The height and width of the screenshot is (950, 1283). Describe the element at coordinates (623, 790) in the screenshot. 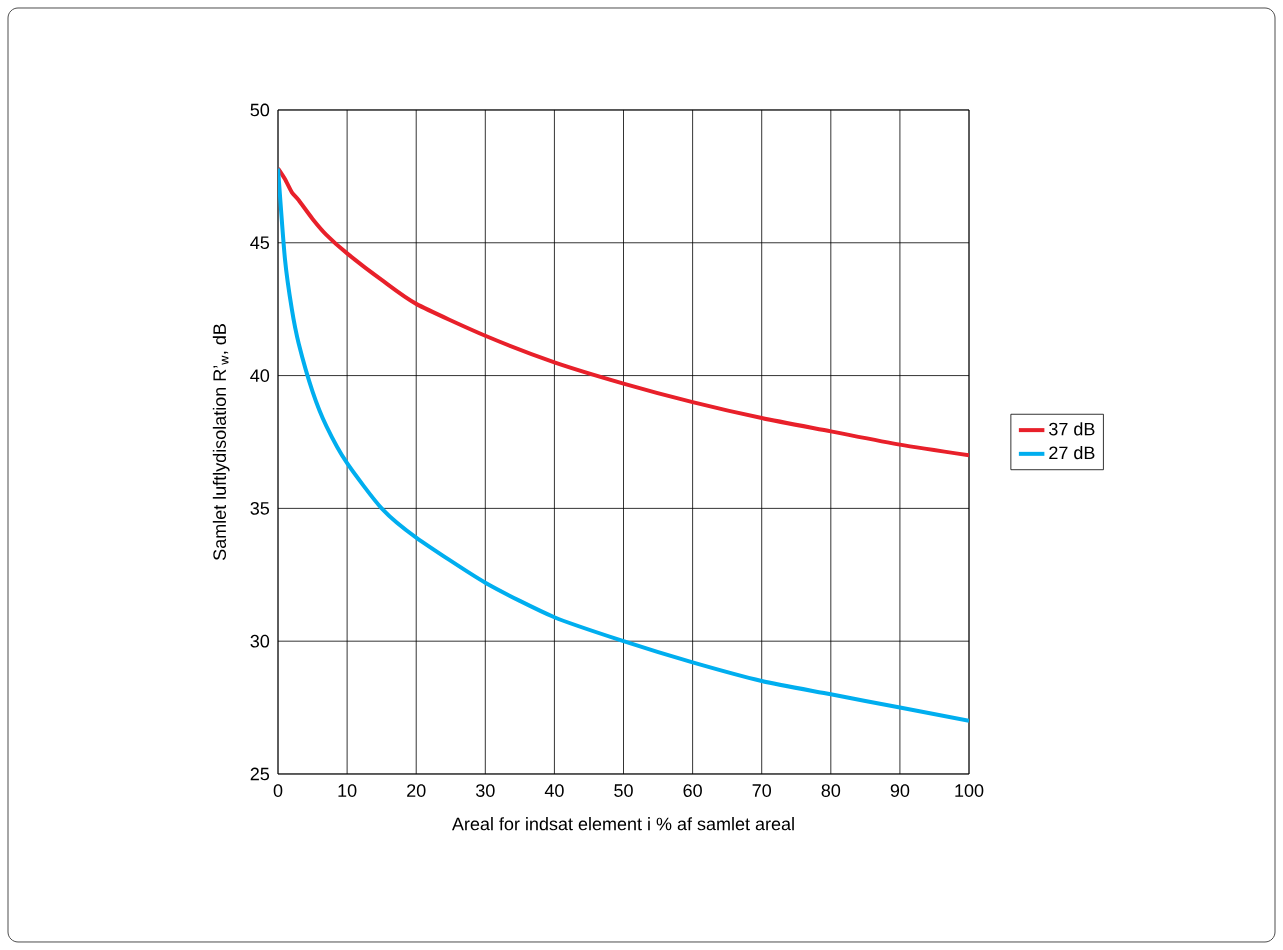

I see `x-tick-label: 50` at that location.